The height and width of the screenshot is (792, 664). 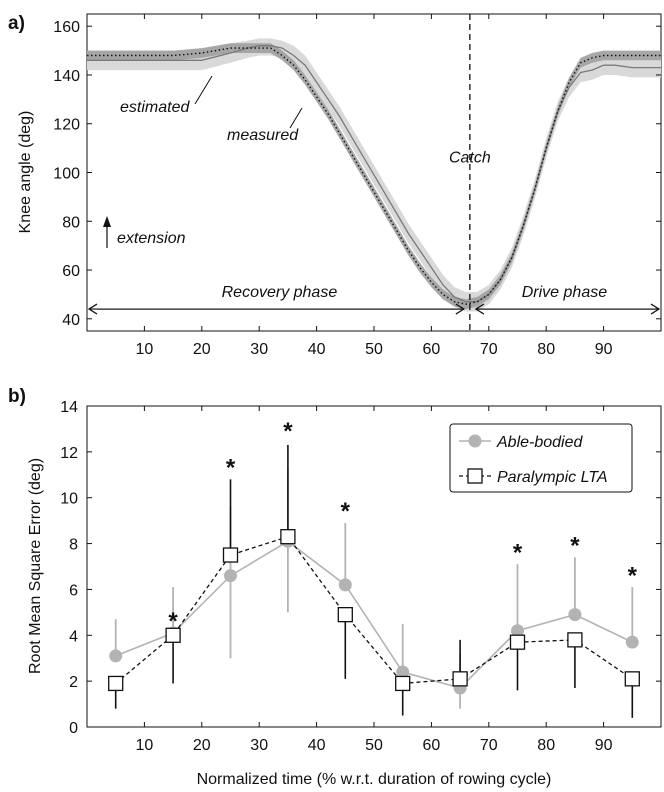 I want to click on legend-paralympic-swatch-marker, so click(x=475, y=476).